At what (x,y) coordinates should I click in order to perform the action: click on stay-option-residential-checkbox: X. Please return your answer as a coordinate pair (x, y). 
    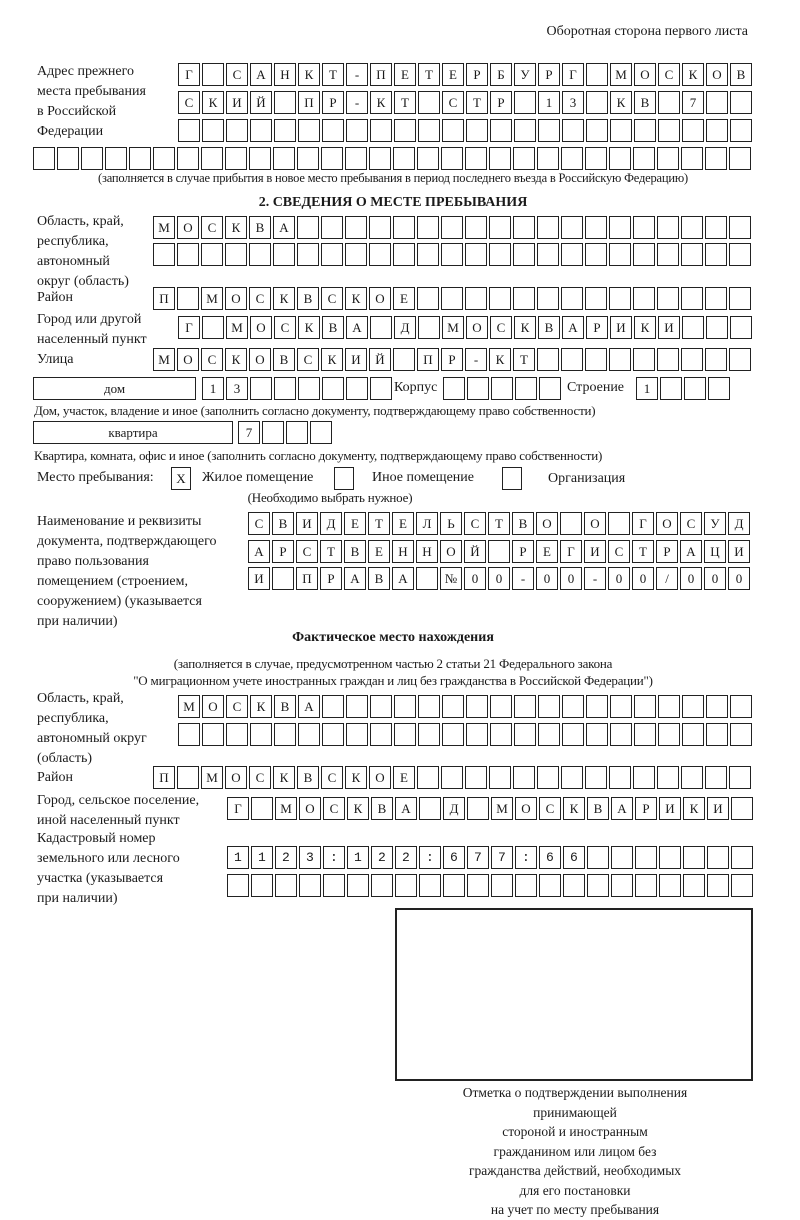
    Looking at the image, I should click on (181, 478).